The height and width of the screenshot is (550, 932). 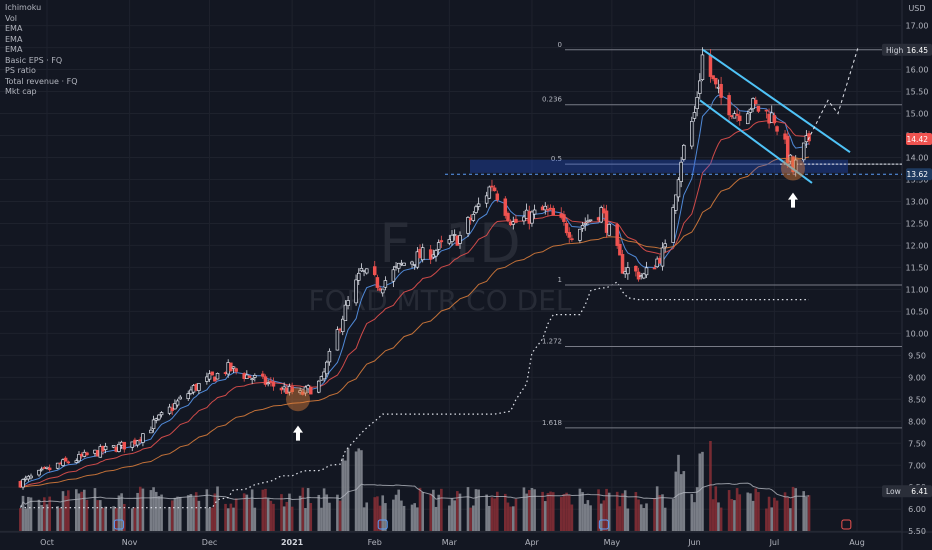 What do you see at coordinates (774, 542) in the screenshot?
I see `x-tick-label: Jul` at bounding box center [774, 542].